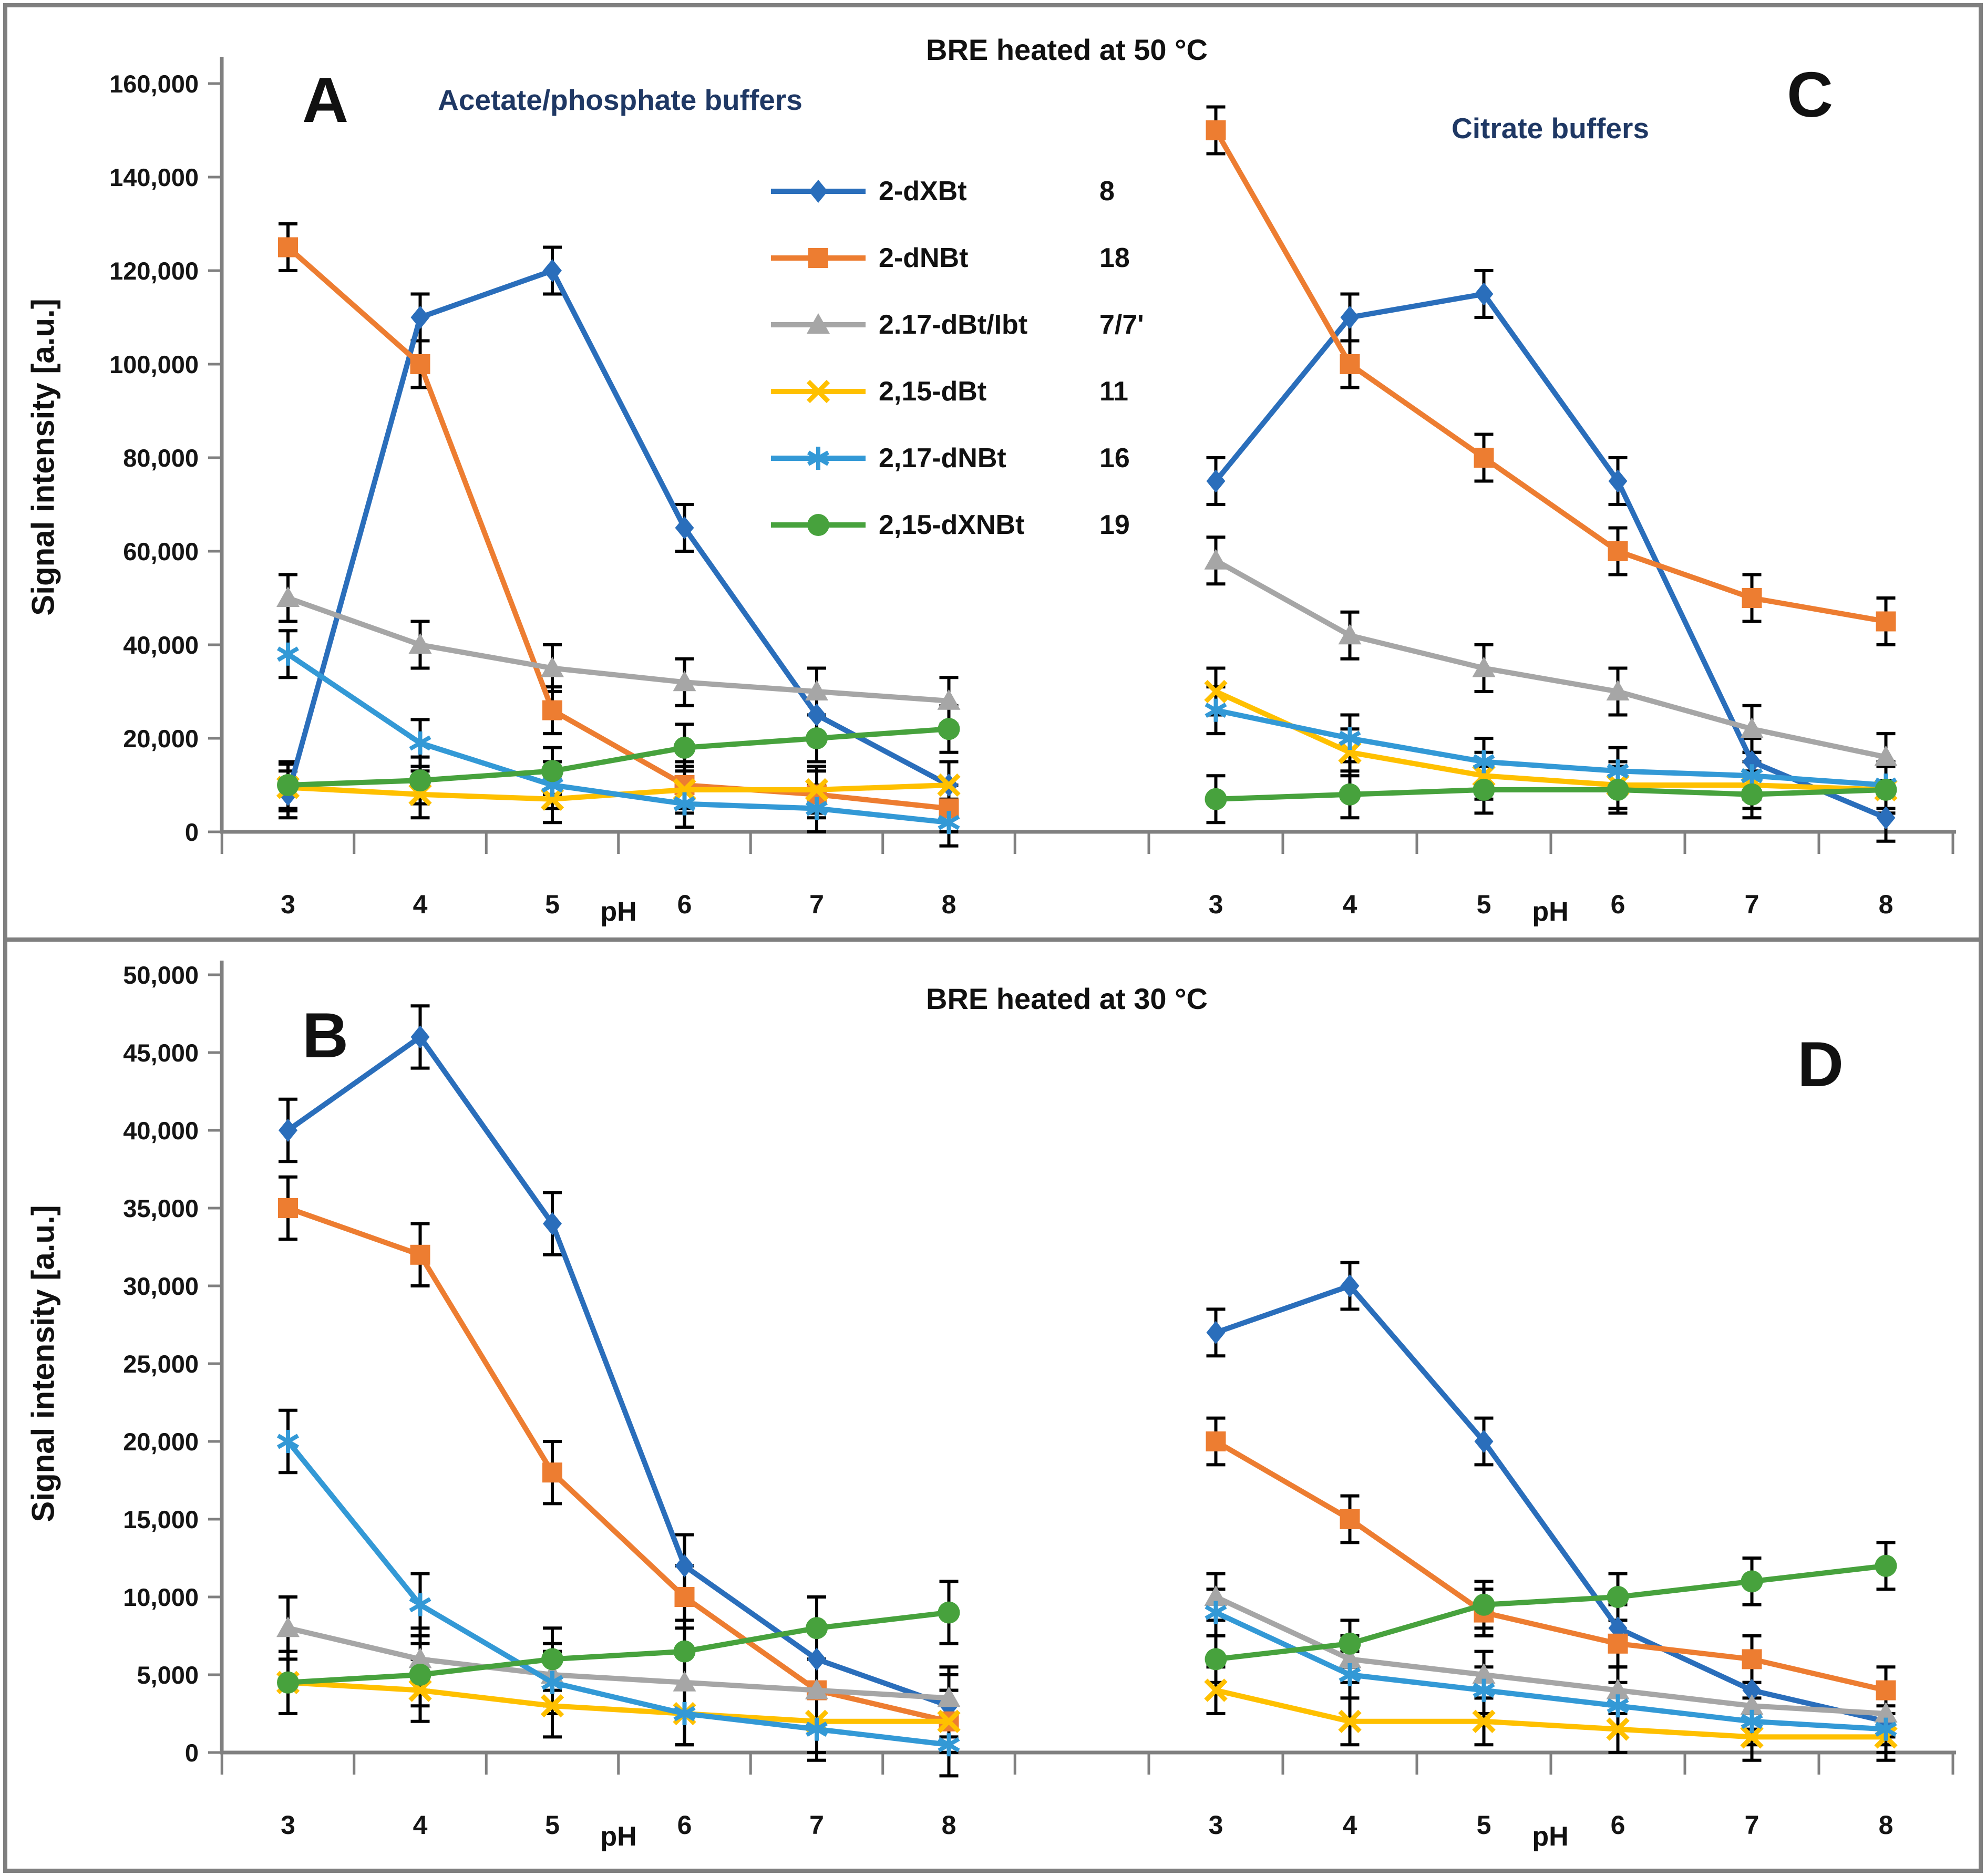 The image size is (1986, 1876). Describe the element at coordinates (818, 391) in the screenshot. I see `x-marker-icon` at that location.